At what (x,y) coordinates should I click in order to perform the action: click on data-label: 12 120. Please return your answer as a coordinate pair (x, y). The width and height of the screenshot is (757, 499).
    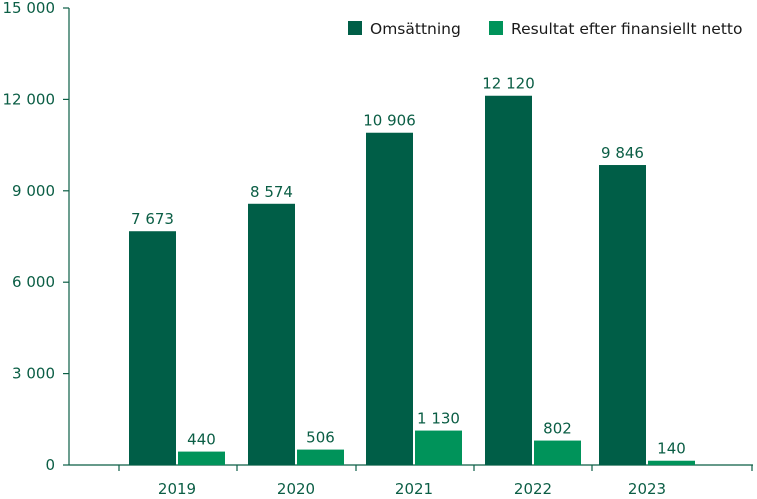
    Looking at the image, I should click on (508, 84).